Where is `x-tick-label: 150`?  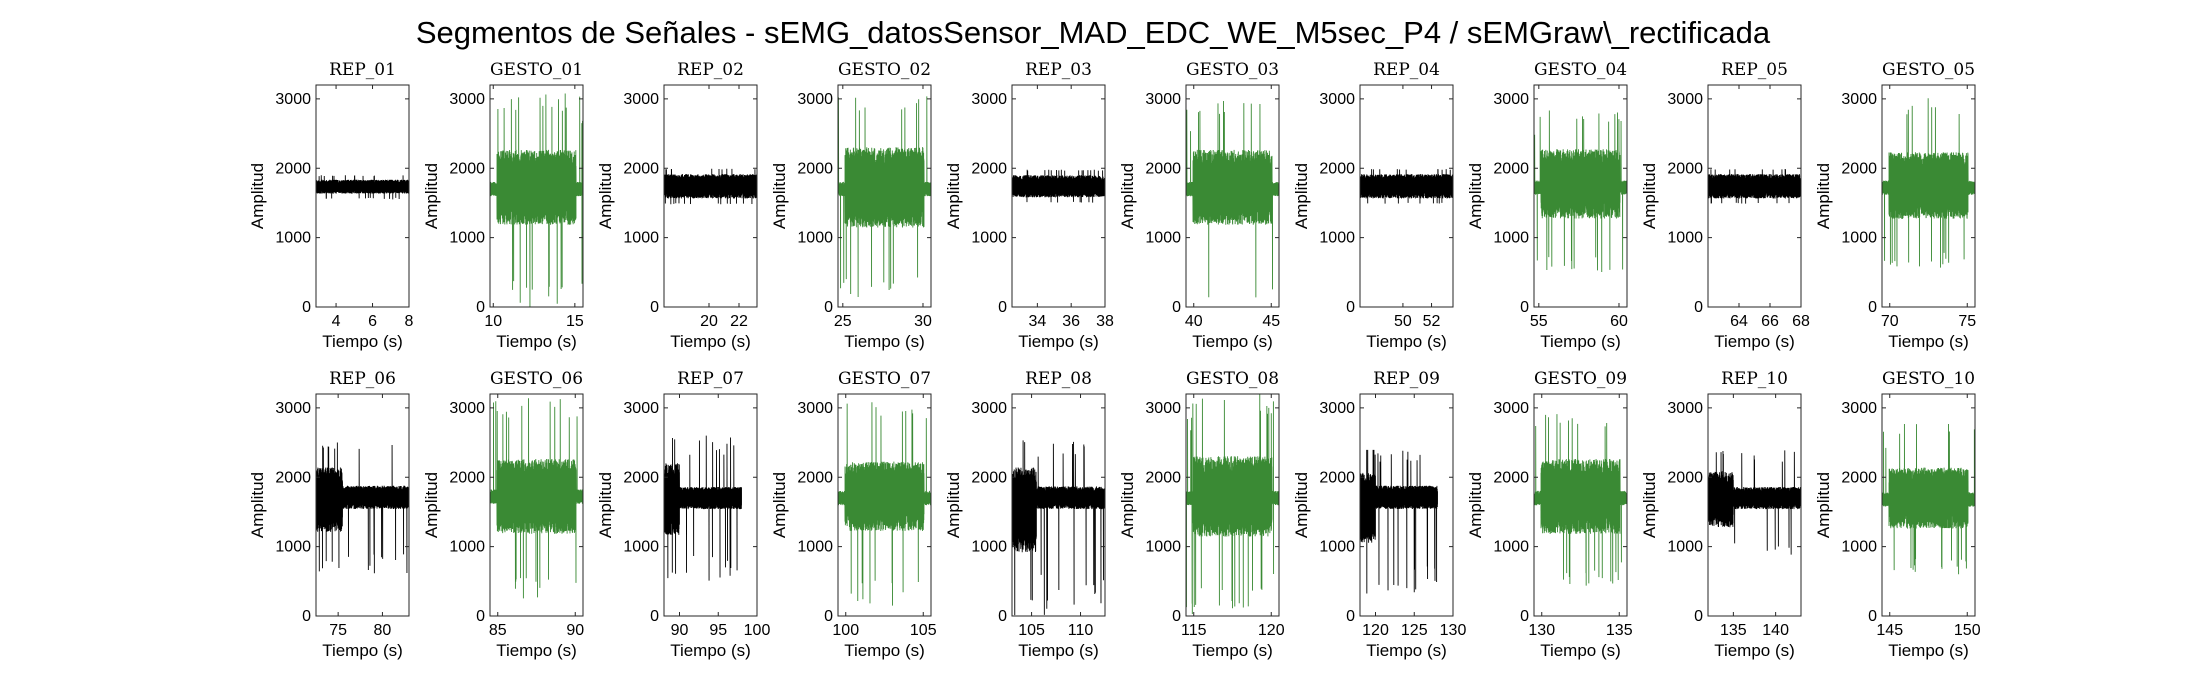
x-tick-label: 150 is located at coordinates (1967, 630).